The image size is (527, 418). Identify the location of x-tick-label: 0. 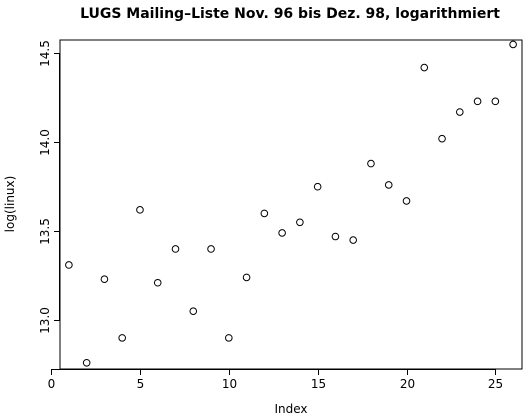
(52, 384).